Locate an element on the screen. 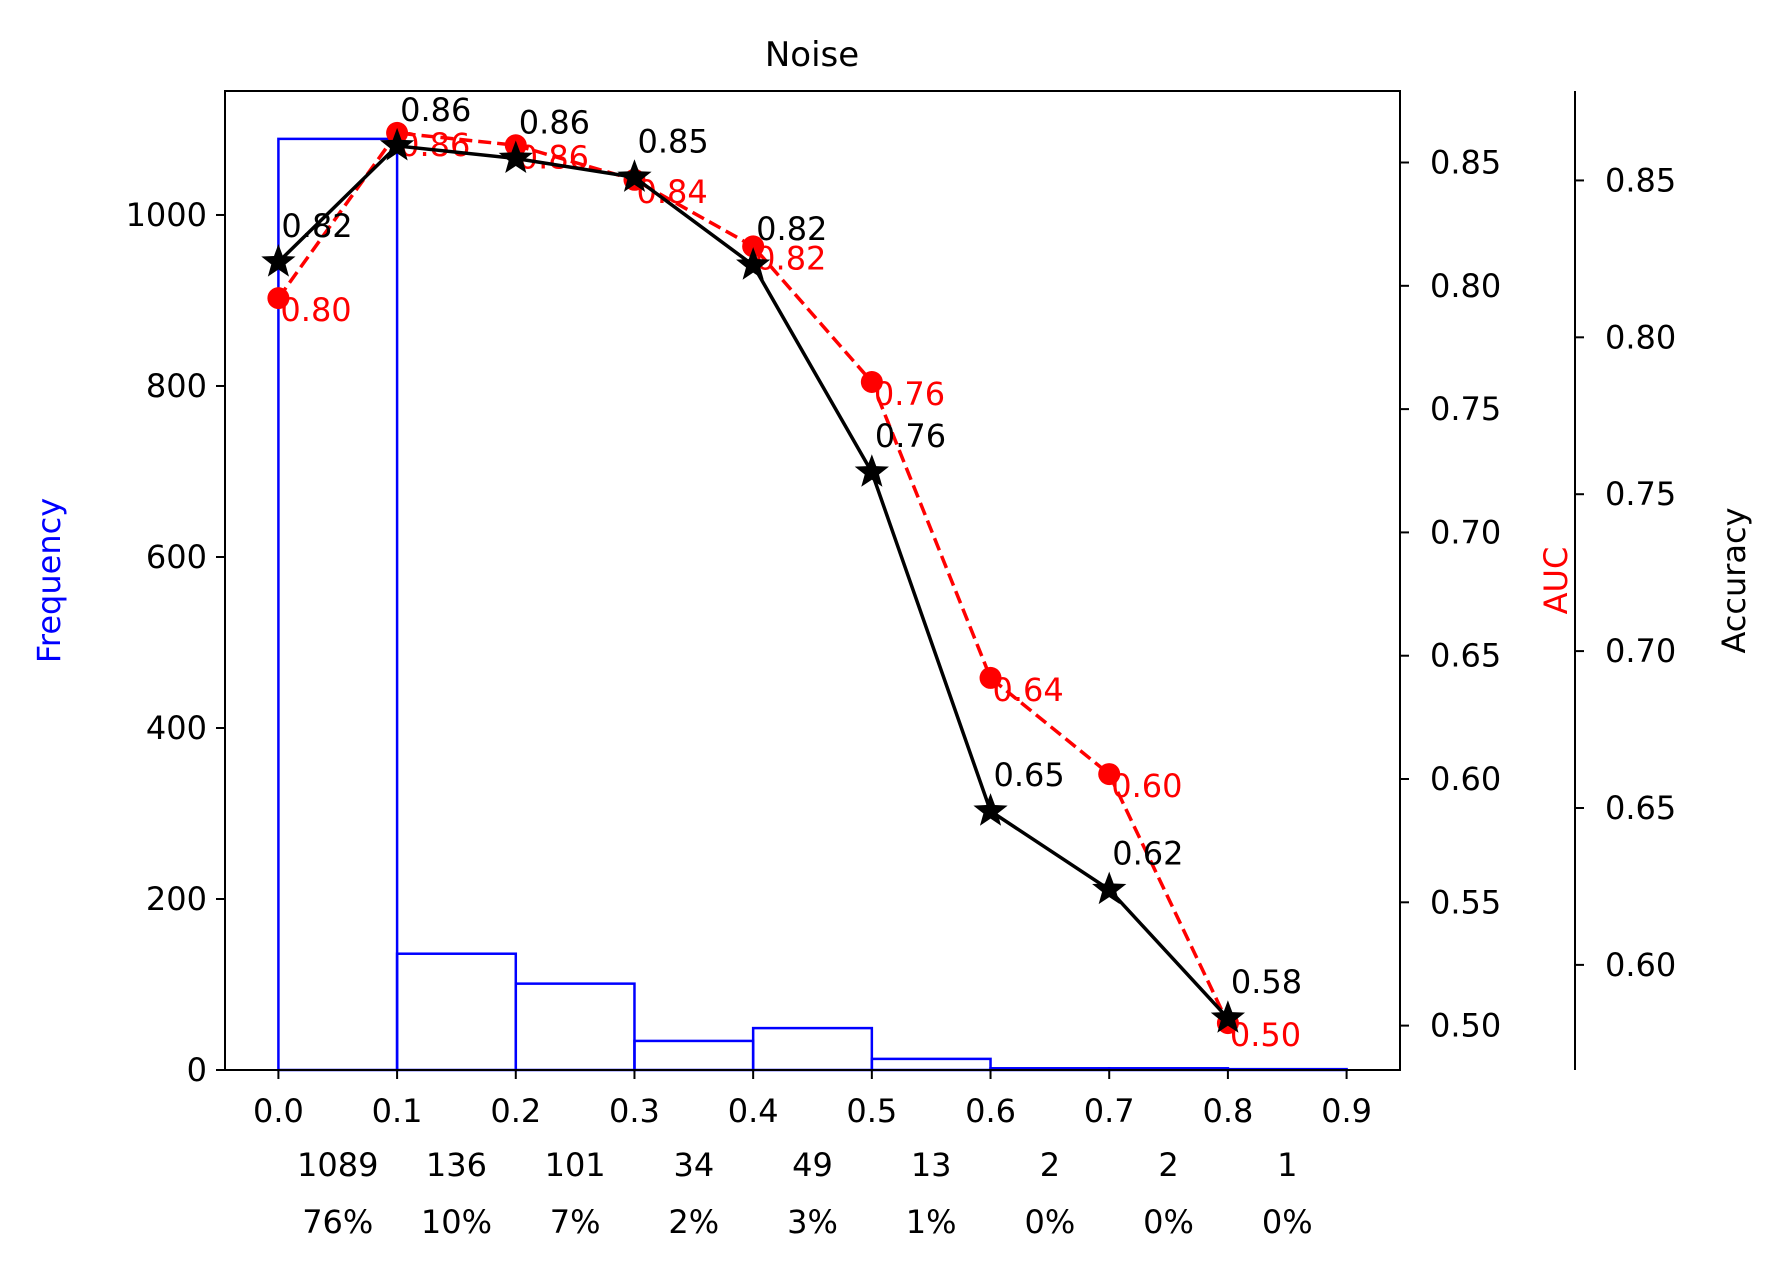 The image size is (1778, 1270). x-tick-label: 0.5 is located at coordinates (871, 1111).